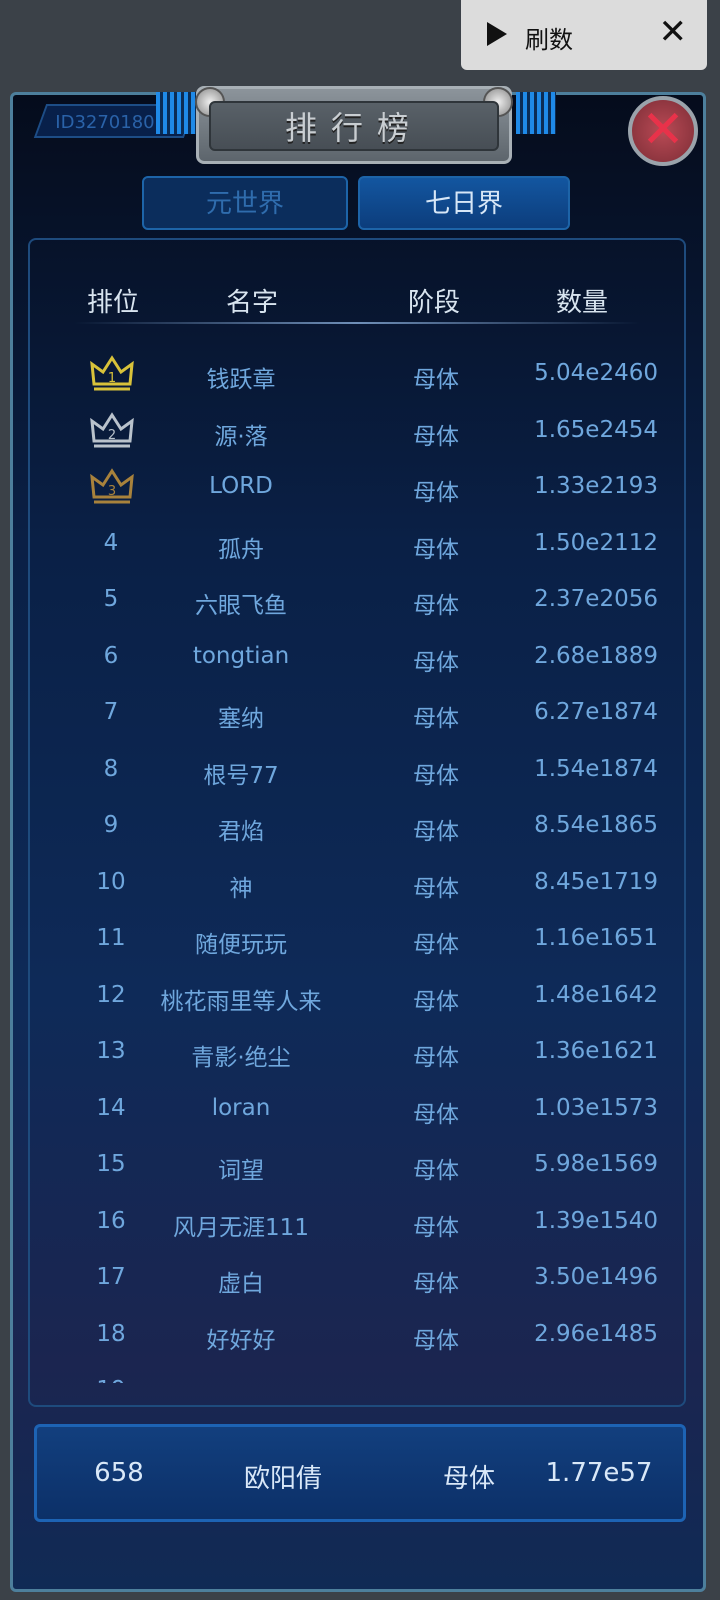  Describe the element at coordinates (241, 888) in the screenshot. I see `player-name: 神` at that location.